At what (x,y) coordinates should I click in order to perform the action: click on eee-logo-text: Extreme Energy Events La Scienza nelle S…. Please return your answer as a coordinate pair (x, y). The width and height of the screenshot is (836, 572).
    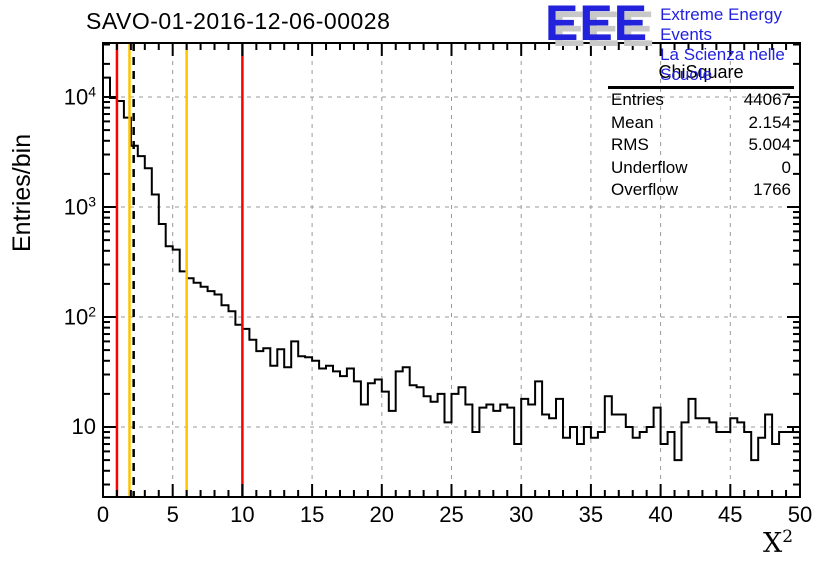
    Looking at the image, I should click on (748, 43).